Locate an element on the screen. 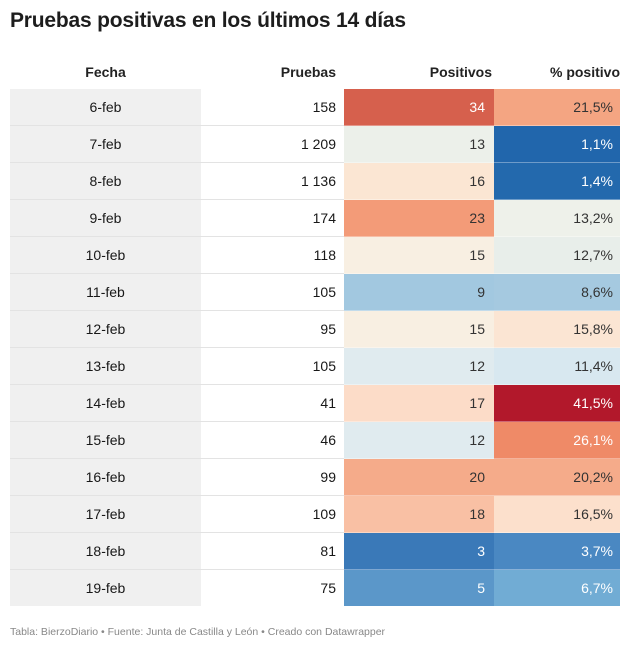  table-row: 18-feb 81 3 3,7% is located at coordinates (315, 551).